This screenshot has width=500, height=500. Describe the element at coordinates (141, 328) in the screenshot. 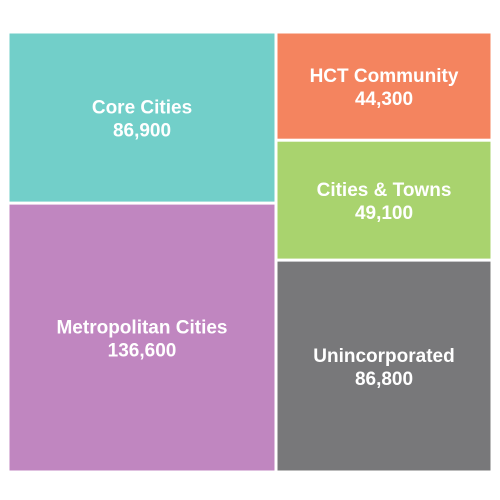

I see `tile-label-metropolitan-cities: Metropolitan Cities` at that location.